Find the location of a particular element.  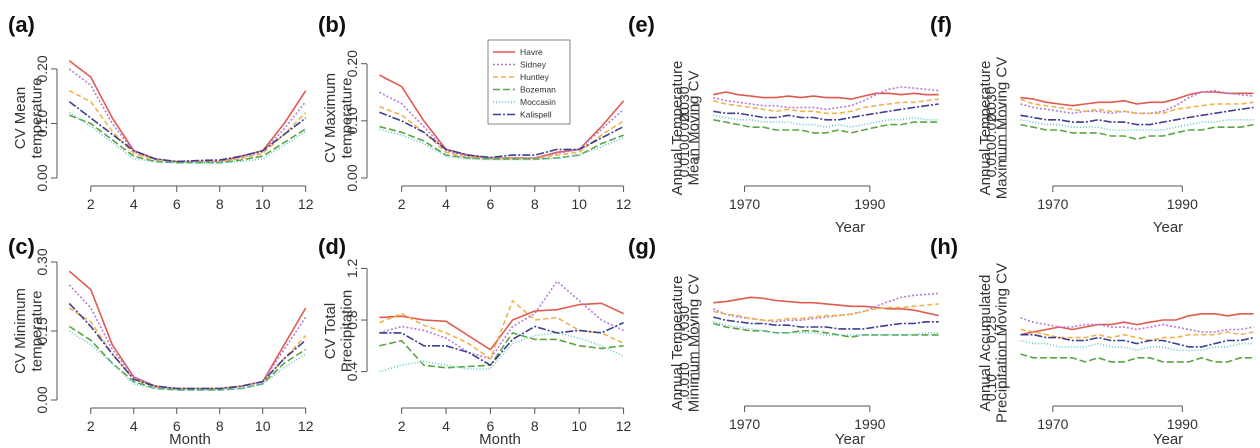

y-axis-label-line: Precipitation Moving CV is located at coordinates (1002, 343).